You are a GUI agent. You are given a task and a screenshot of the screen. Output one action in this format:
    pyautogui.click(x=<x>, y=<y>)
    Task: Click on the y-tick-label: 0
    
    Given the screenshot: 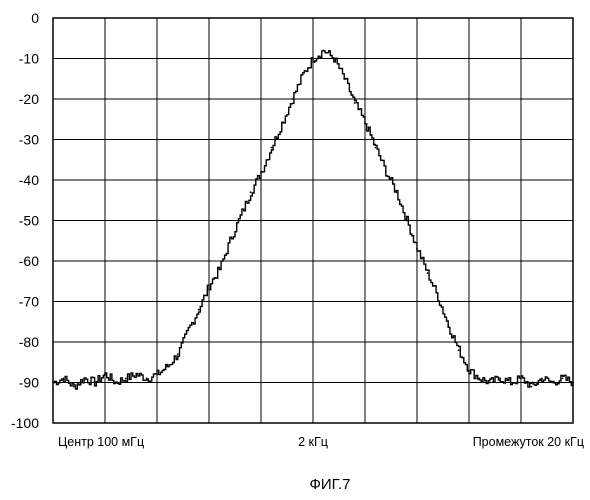 What is the action you would take?
    pyautogui.click(x=35, y=18)
    